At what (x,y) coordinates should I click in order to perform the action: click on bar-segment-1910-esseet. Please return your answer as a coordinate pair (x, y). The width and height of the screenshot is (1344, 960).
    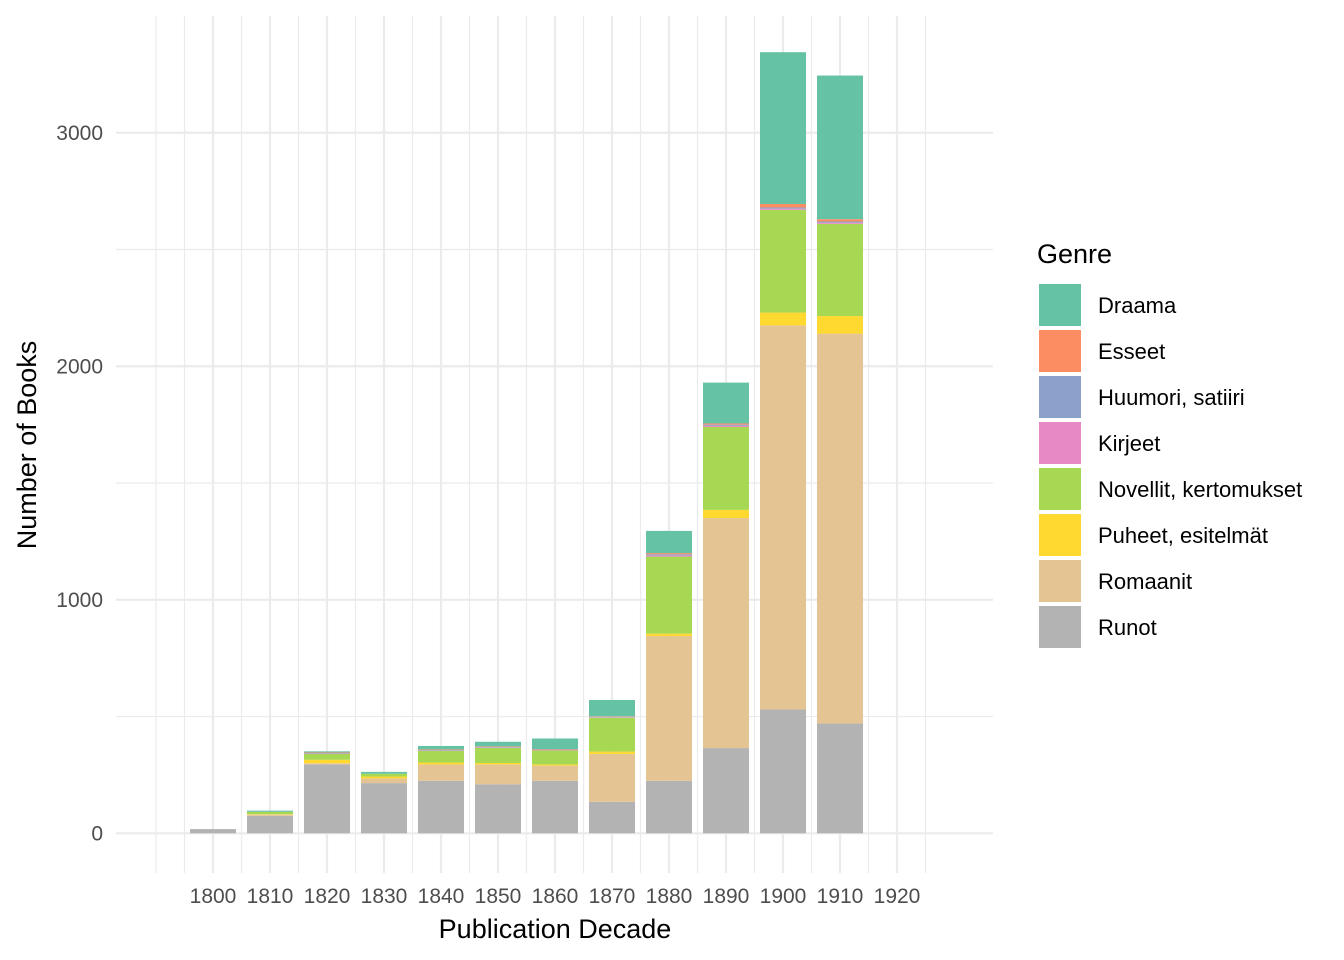
    Looking at the image, I should click on (840, 220).